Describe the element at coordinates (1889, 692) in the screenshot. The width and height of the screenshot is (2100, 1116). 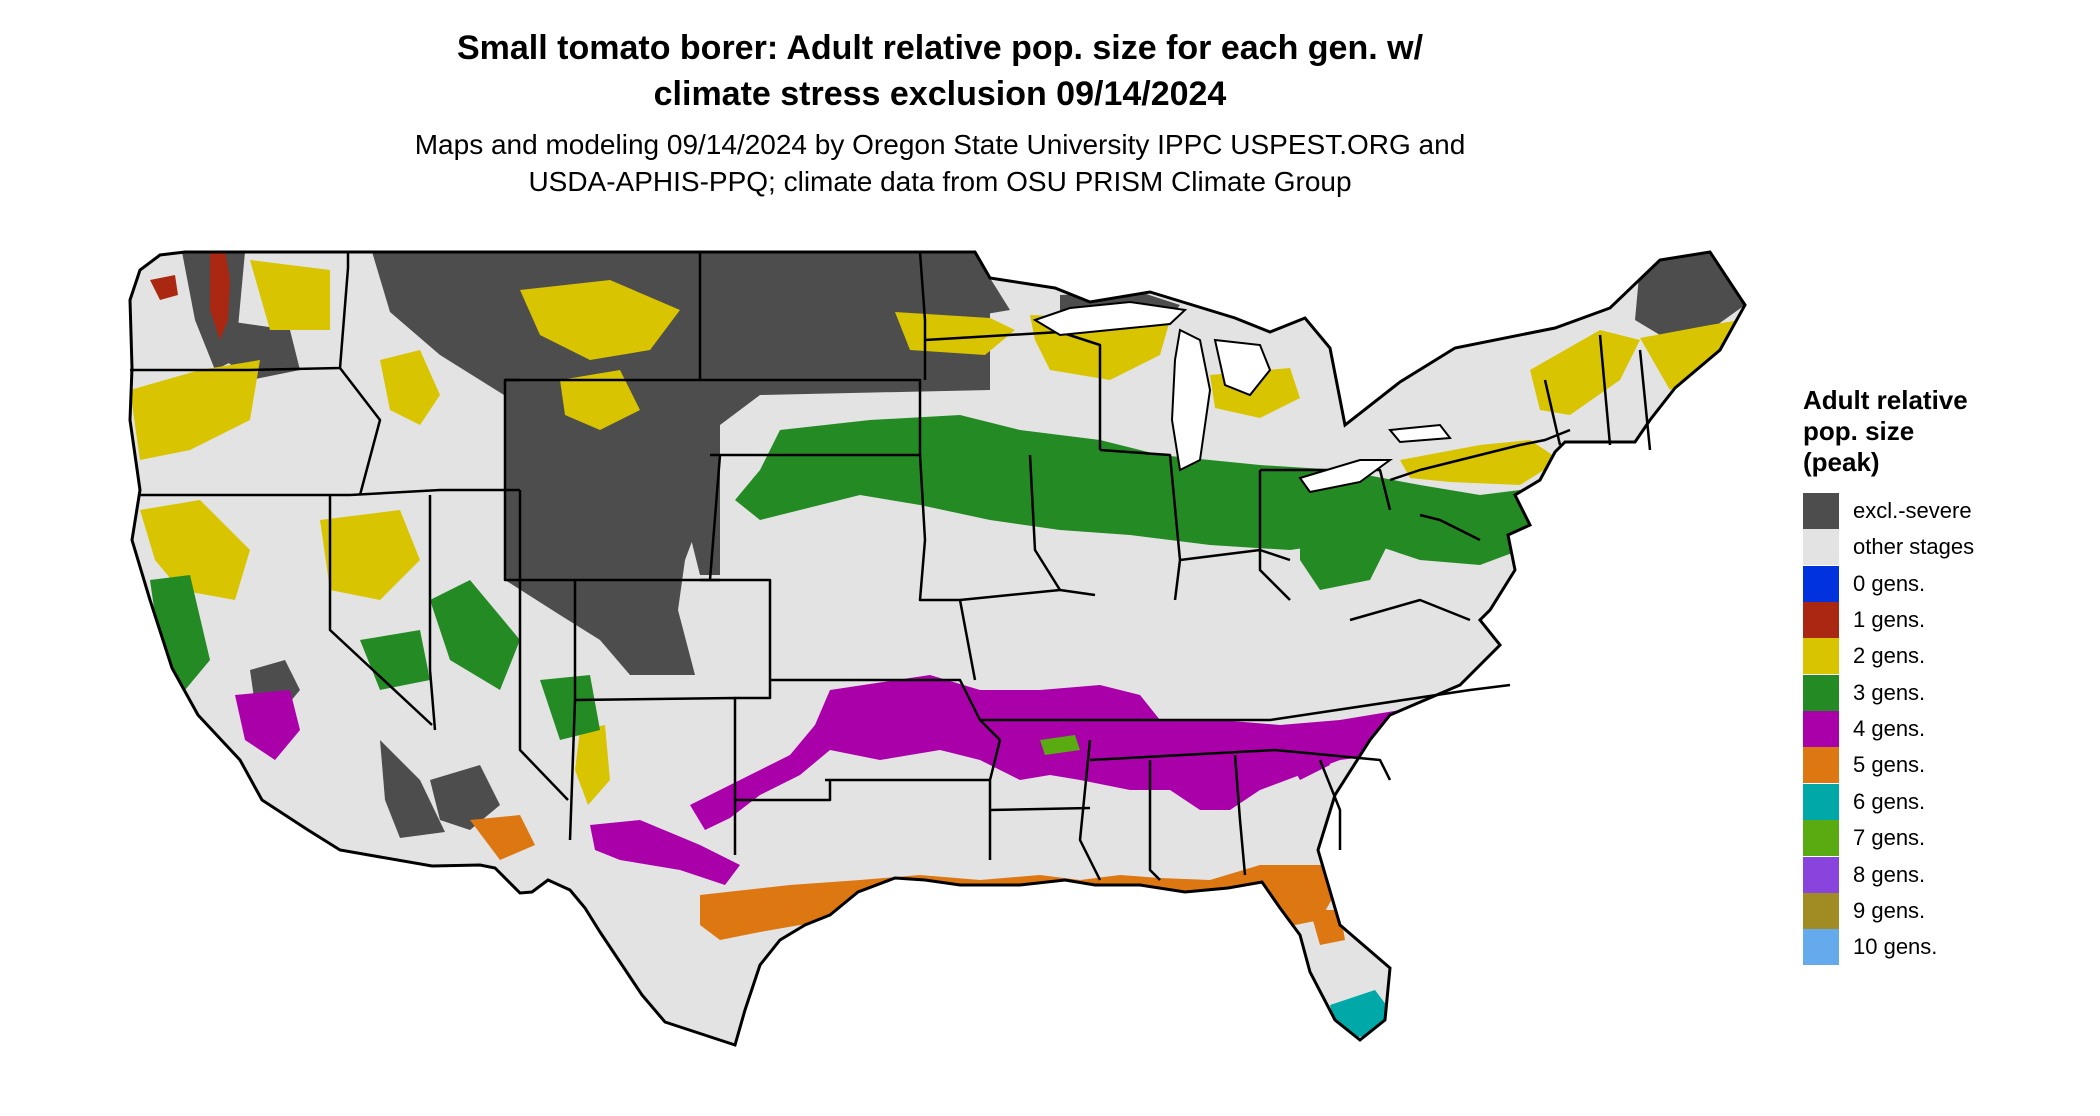
I see `legend-label: 3 gens.` at that location.